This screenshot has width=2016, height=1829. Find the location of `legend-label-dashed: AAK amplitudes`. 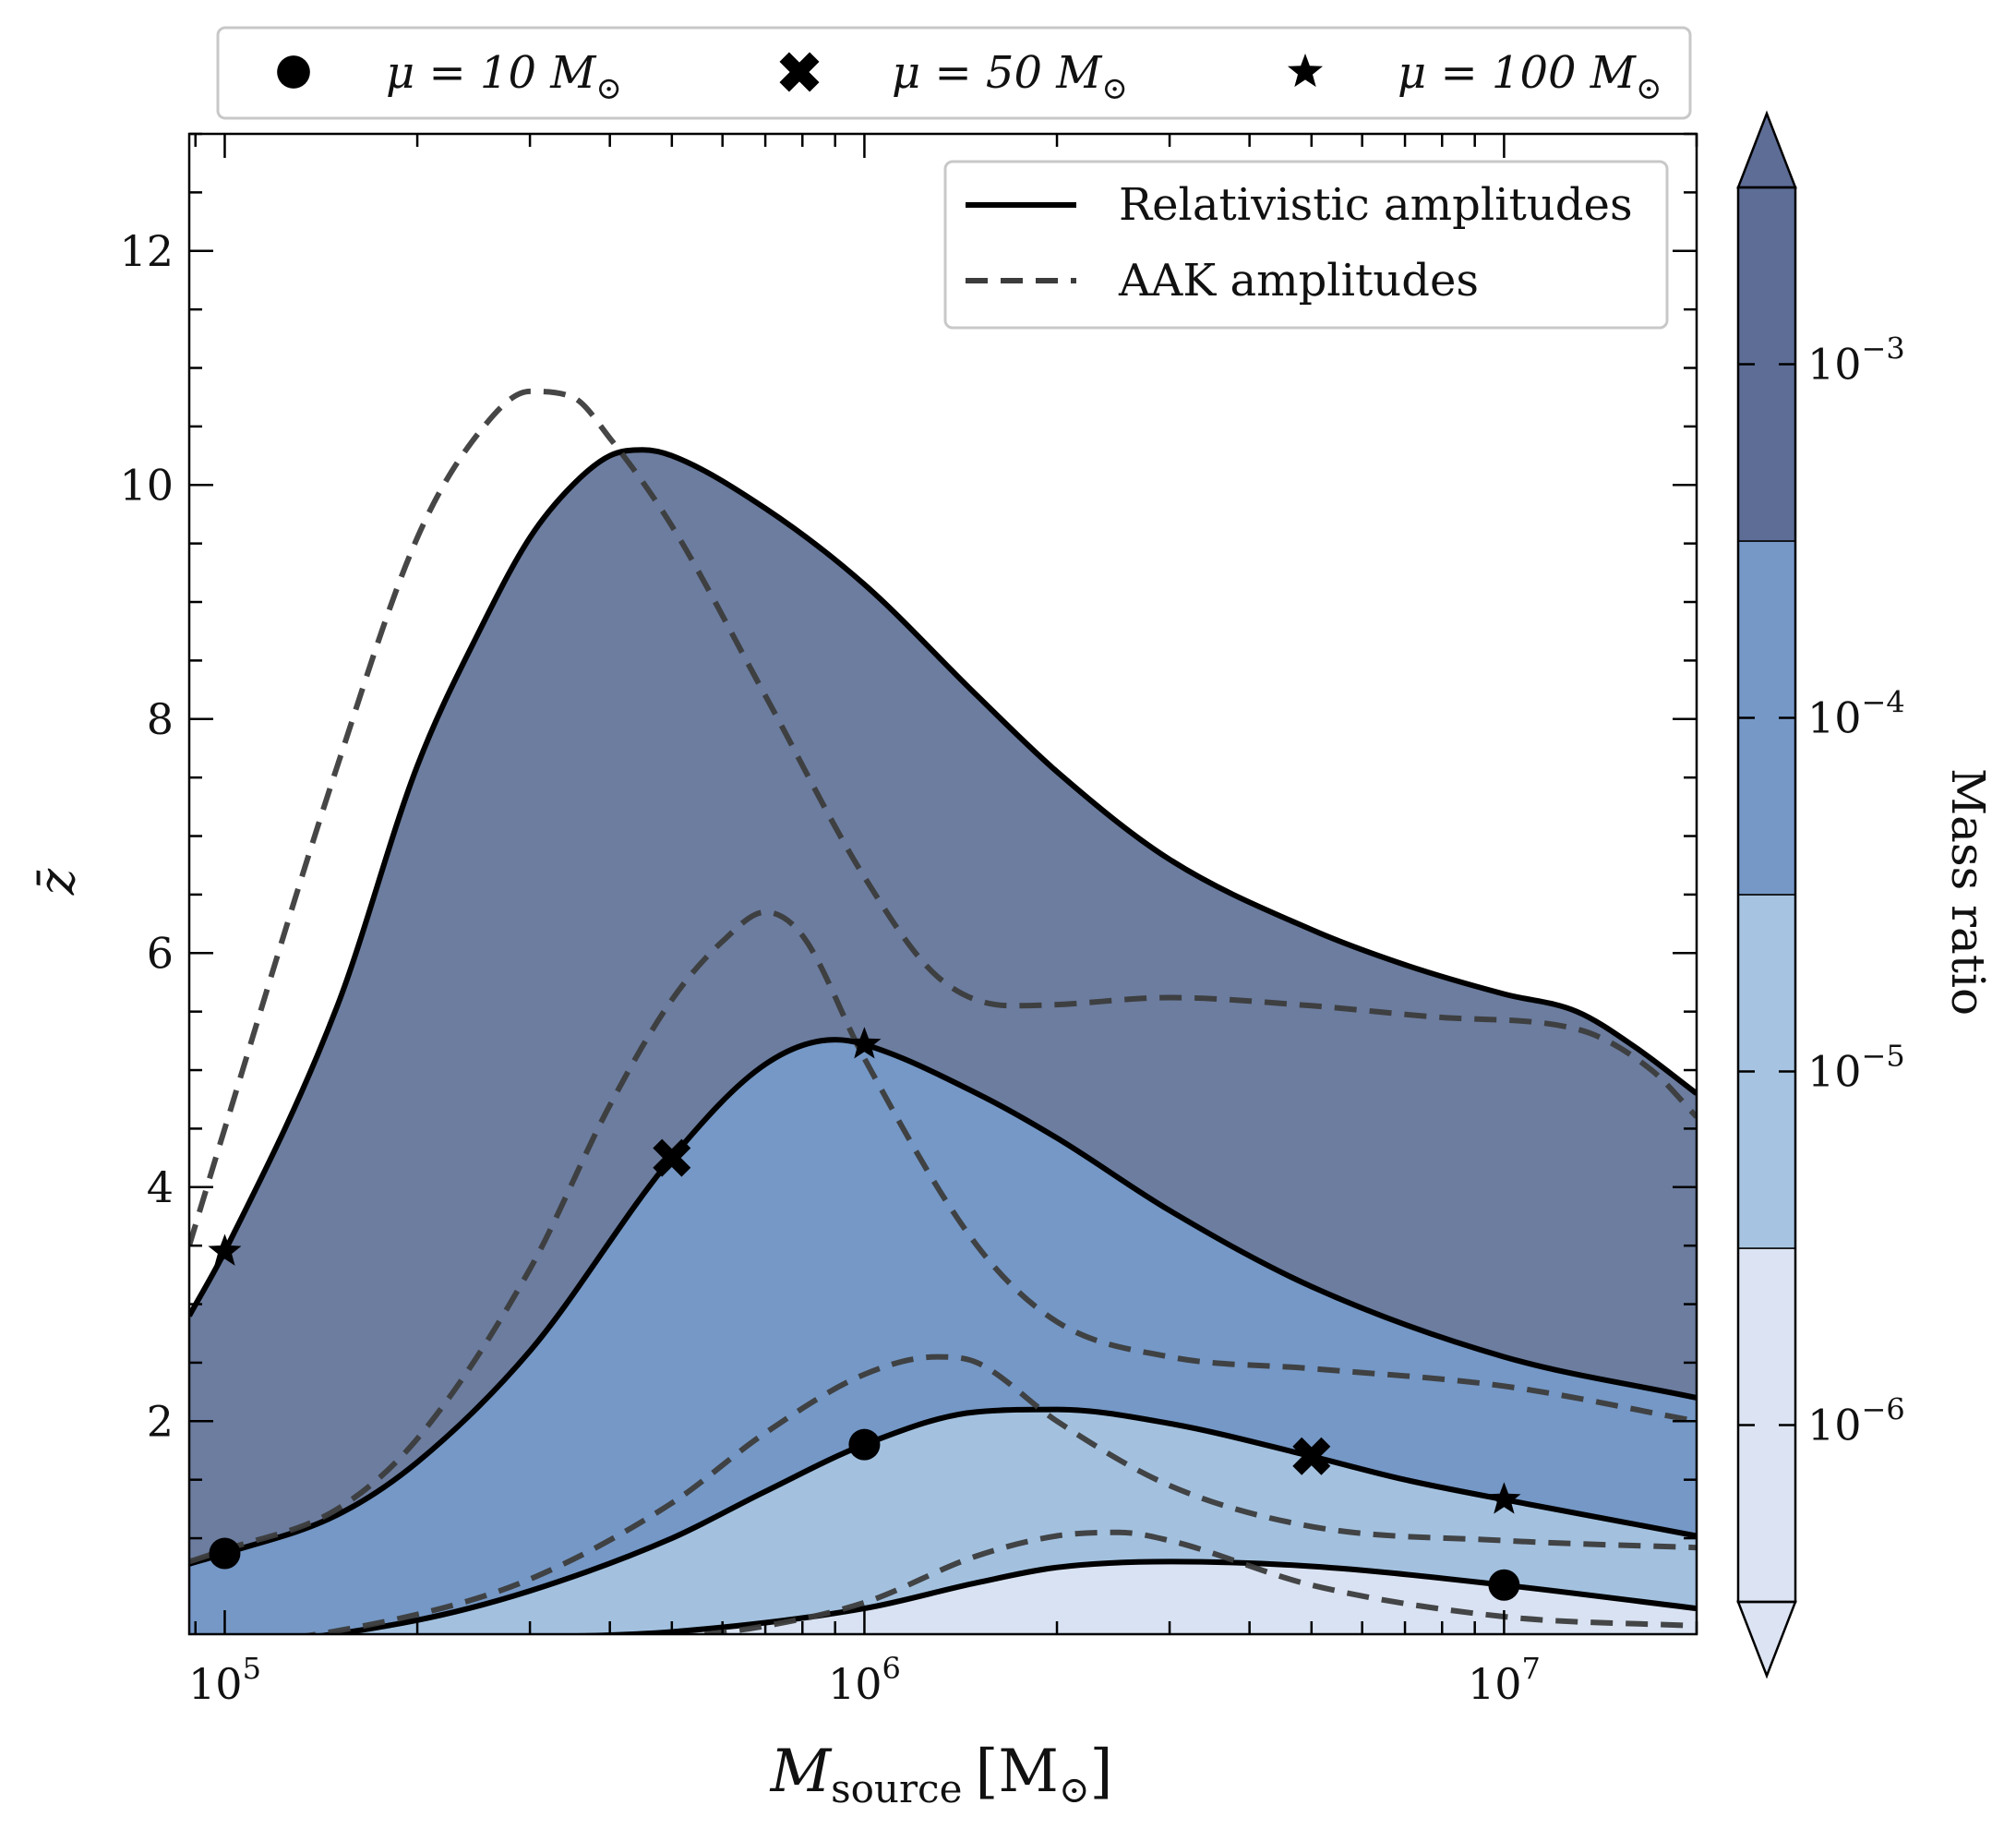

legend-label-dashed: AAK amplitudes is located at coordinates (1298, 281).